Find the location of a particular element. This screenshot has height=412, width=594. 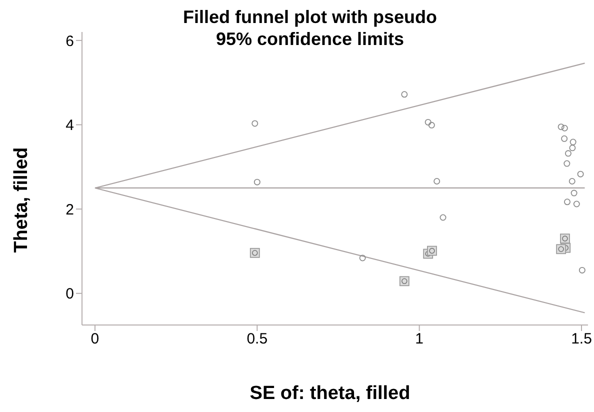

y-tick-label: 0 is located at coordinates (70, 294).